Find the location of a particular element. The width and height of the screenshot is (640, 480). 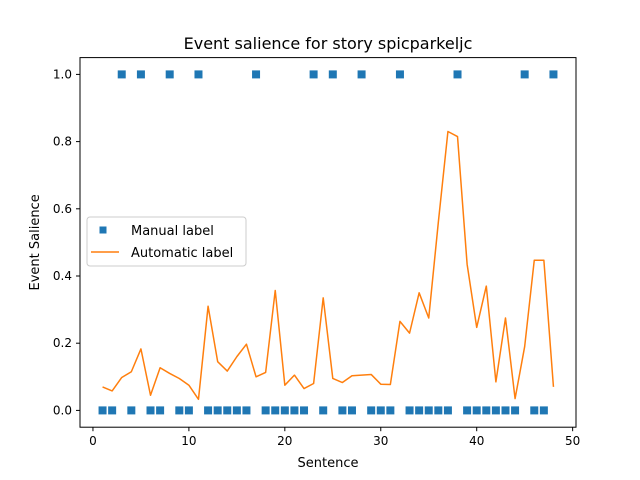

legend: Manual label Automatic label is located at coordinates (166, 241).